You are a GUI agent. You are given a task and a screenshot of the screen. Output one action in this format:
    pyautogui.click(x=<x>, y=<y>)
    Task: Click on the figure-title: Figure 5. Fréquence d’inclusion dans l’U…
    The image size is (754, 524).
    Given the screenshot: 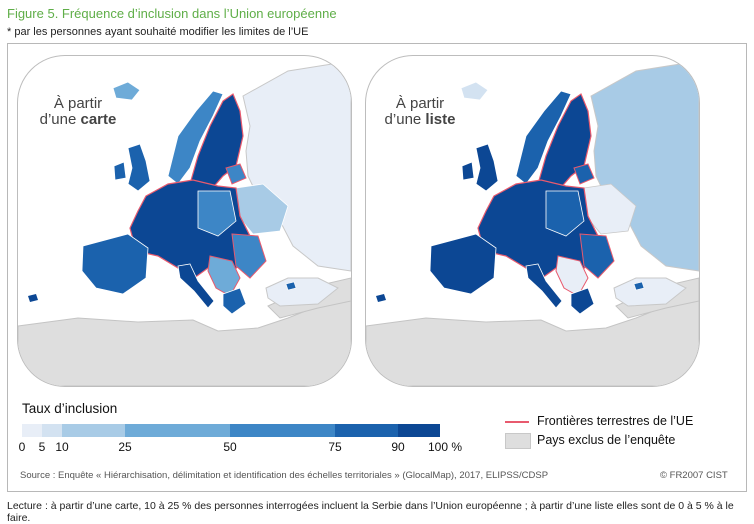 What is the action you would take?
    pyautogui.click(x=172, y=13)
    